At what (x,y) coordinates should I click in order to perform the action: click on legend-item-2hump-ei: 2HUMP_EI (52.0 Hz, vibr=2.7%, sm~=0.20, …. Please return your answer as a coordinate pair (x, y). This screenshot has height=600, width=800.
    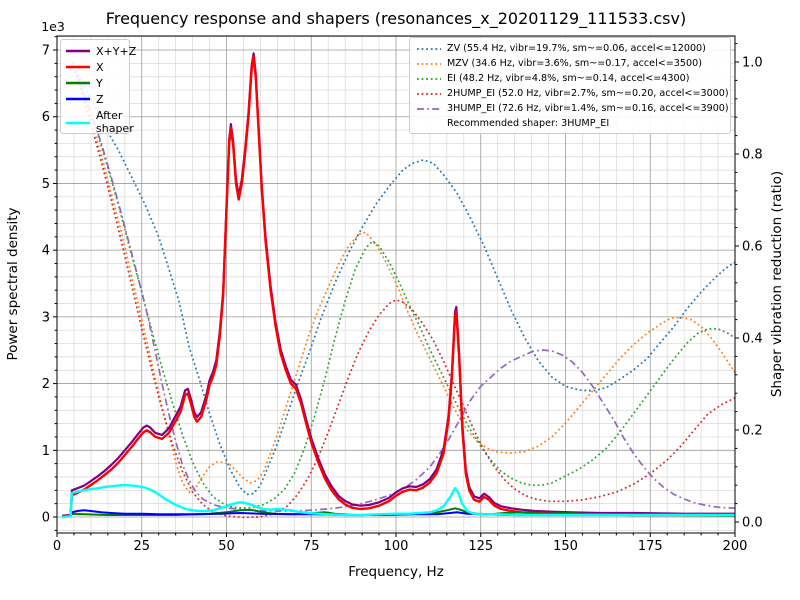
    Looking at the image, I should click on (572, 93).